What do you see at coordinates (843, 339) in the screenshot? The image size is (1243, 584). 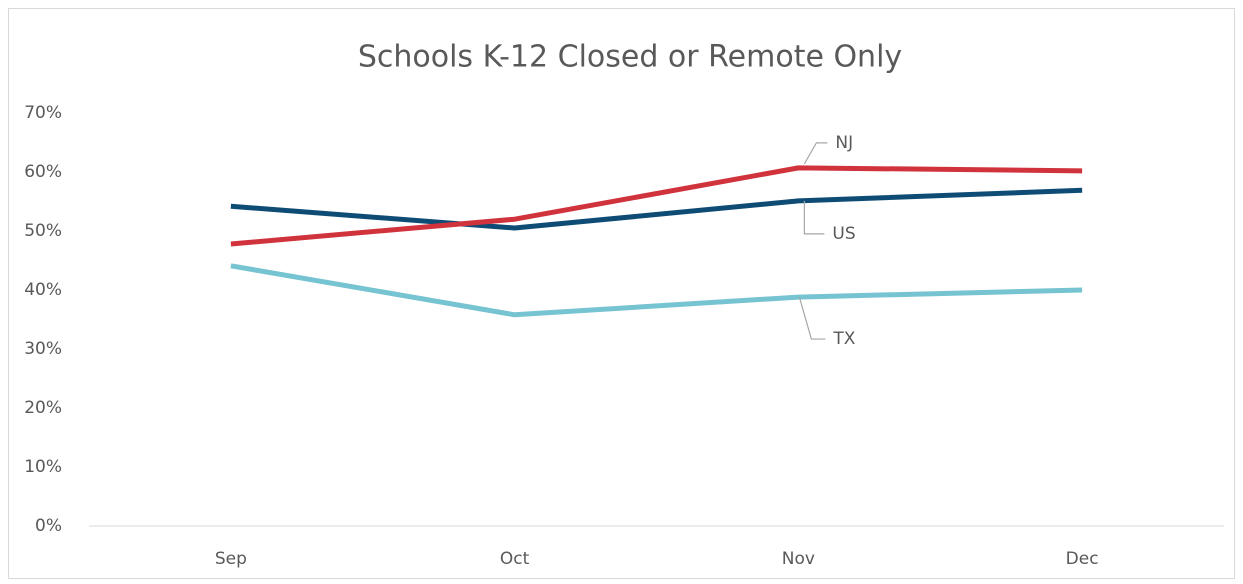 I see `series-label: TX` at bounding box center [843, 339].